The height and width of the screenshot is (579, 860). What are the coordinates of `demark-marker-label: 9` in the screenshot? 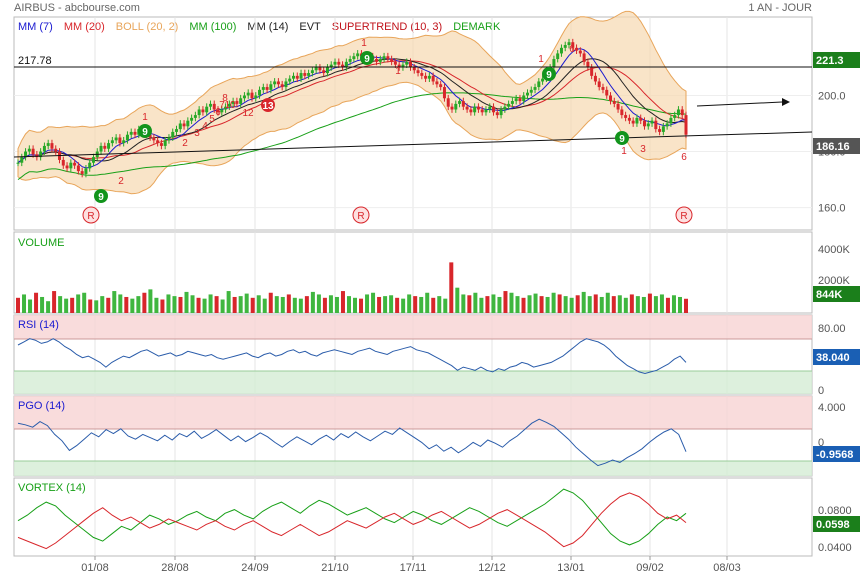 It's located at (622, 139).